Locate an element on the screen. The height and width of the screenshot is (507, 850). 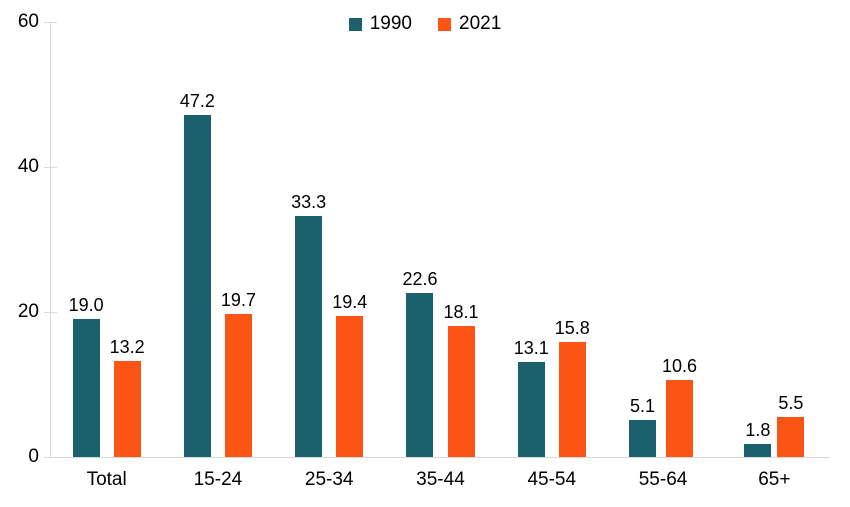
bar-with-label: 13.1 is located at coordinates (531, 239).